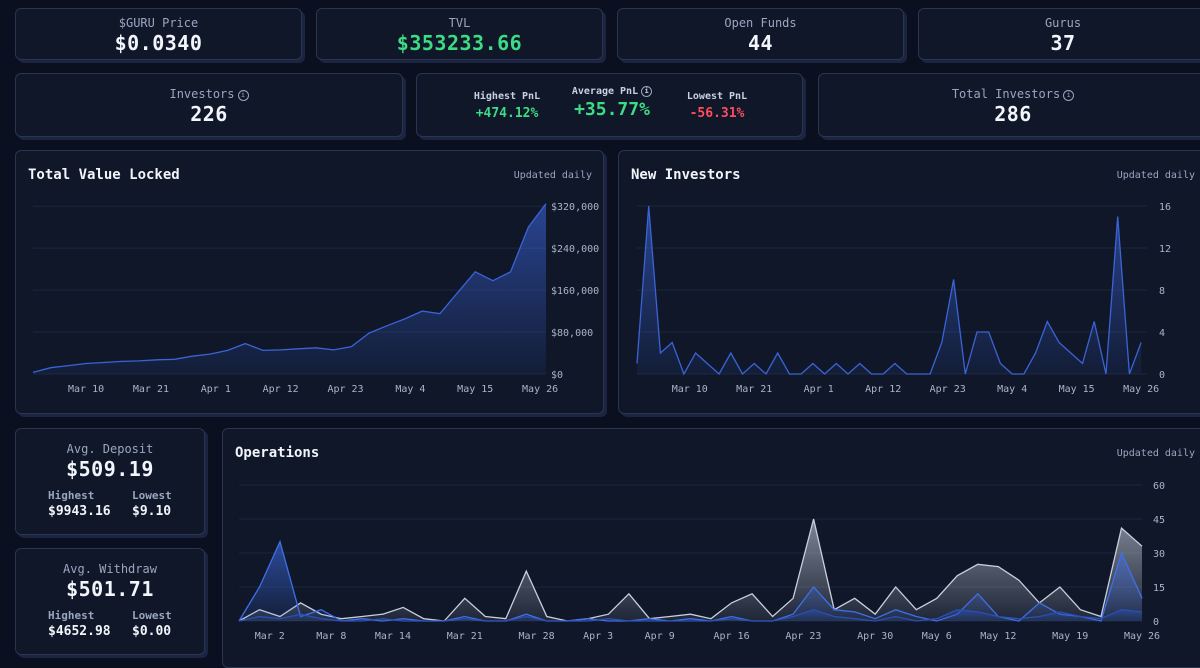 This screenshot has width=1200, height=668. I want to click on y-tick-label: 12, so click(1165, 249).